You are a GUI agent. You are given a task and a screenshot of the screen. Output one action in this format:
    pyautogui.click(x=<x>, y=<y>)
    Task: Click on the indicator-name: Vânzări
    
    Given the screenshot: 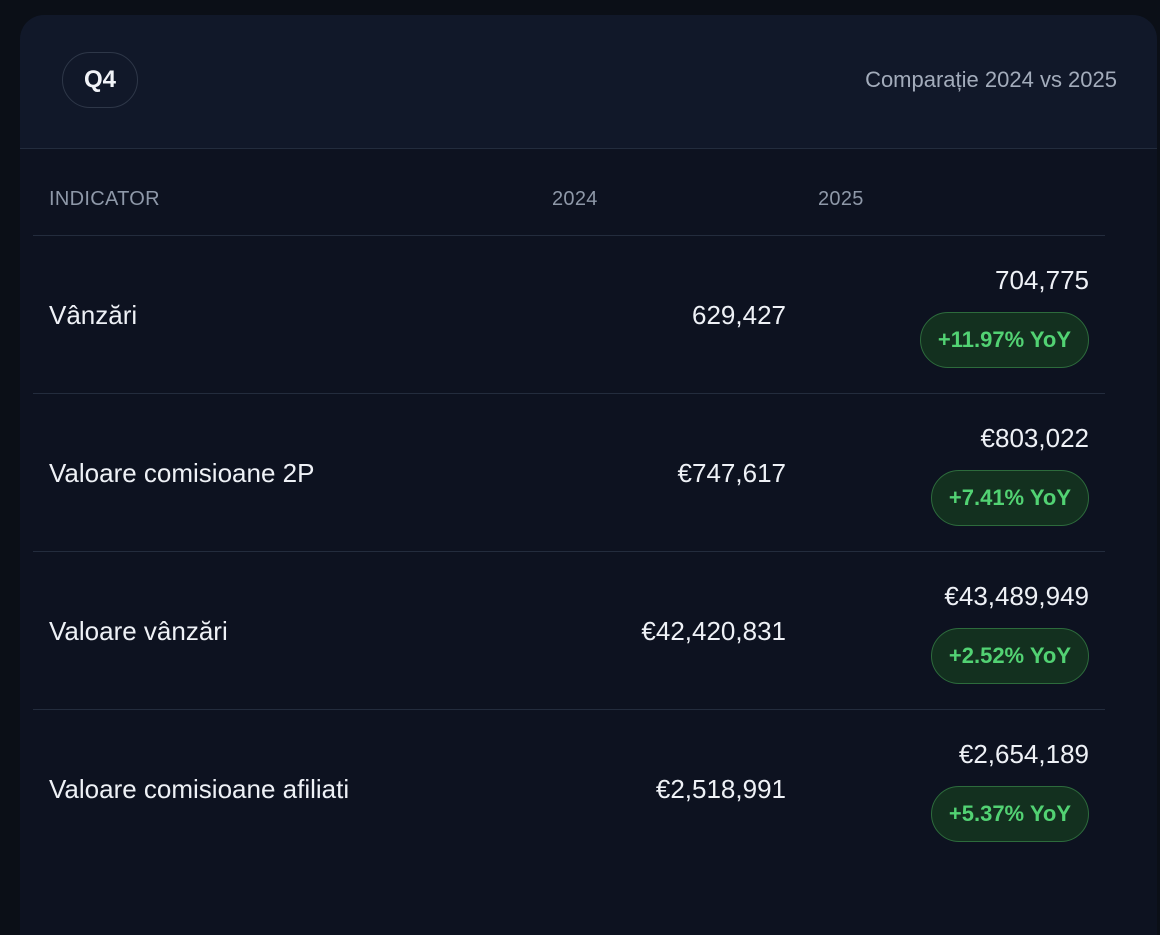 What is the action you would take?
    pyautogui.click(x=93, y=315)
    